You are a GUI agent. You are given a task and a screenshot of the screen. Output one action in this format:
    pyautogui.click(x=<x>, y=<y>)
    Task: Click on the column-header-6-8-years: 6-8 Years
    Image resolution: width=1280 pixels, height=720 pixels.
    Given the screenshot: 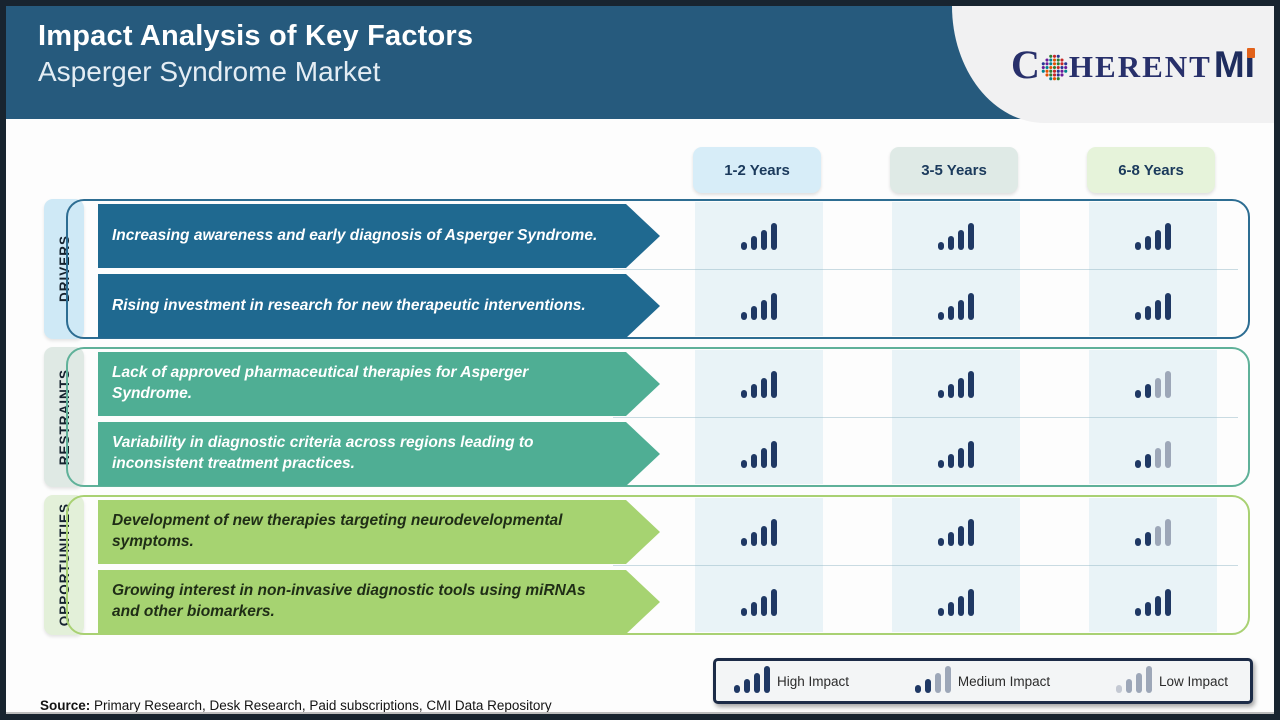 What is the action you would take?
    pyautogui.click(x=1151, y=170)
    